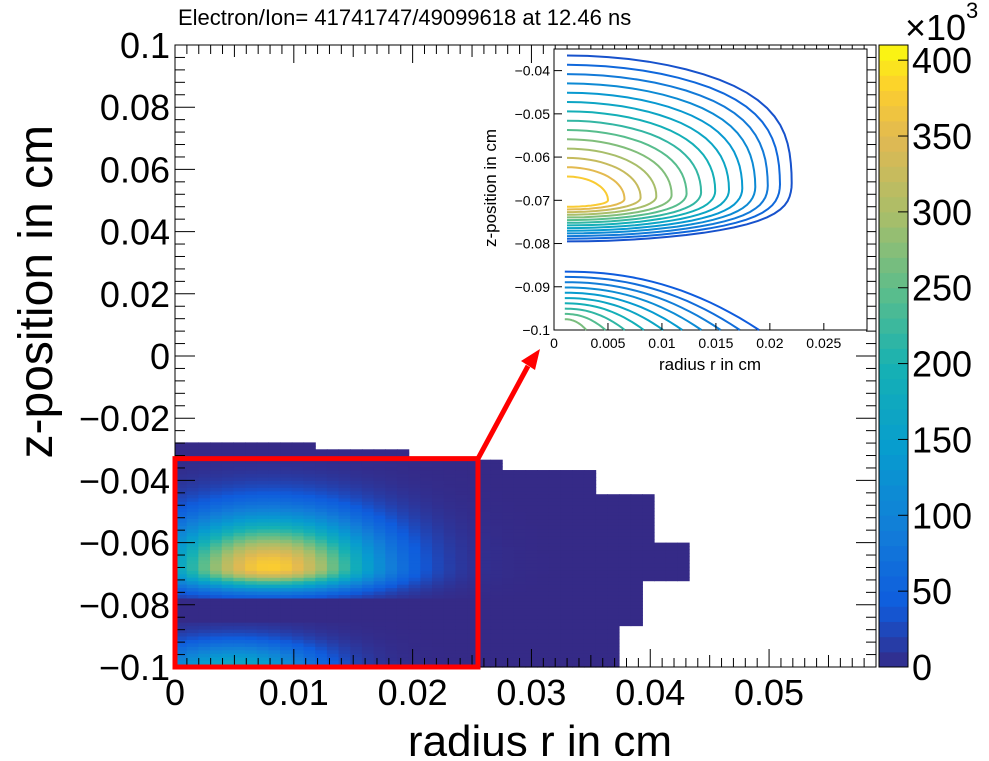 The image size is (989, 761). What do you see at coordinates (942, 515) in the screenshot?
I see `colorbar-tick-label: 100` at bounding box center [942, 515].